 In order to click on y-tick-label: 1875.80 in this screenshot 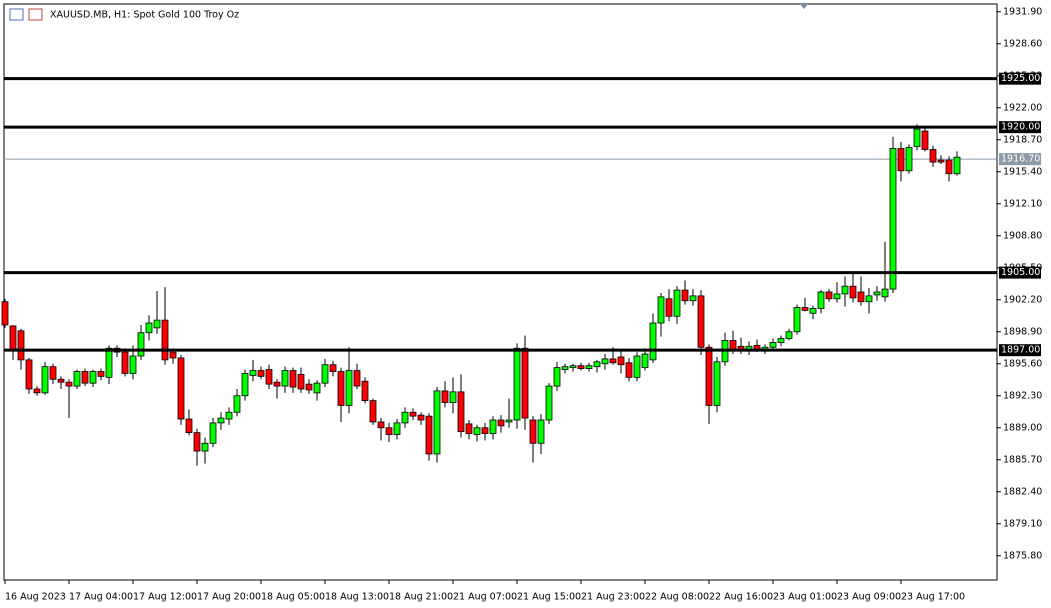, I will do `click(1022, 555)`.